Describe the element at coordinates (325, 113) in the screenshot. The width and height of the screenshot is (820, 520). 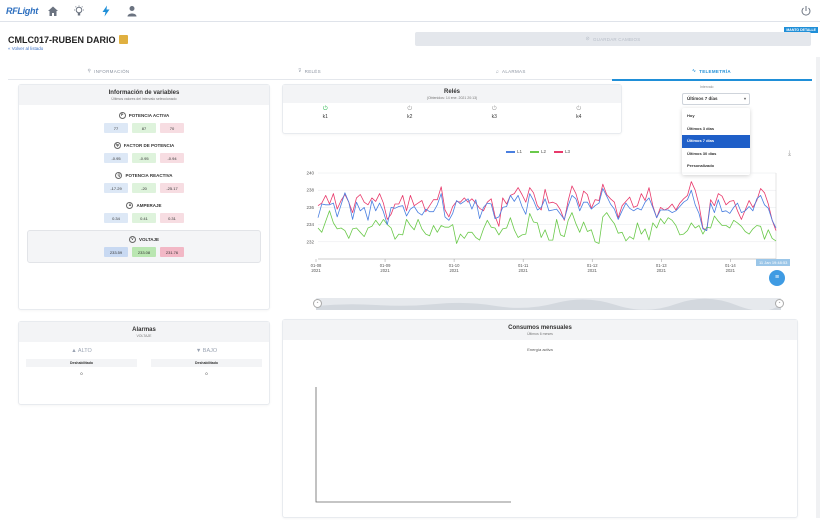
I see `relay-item: ⏻ k1` at that location.